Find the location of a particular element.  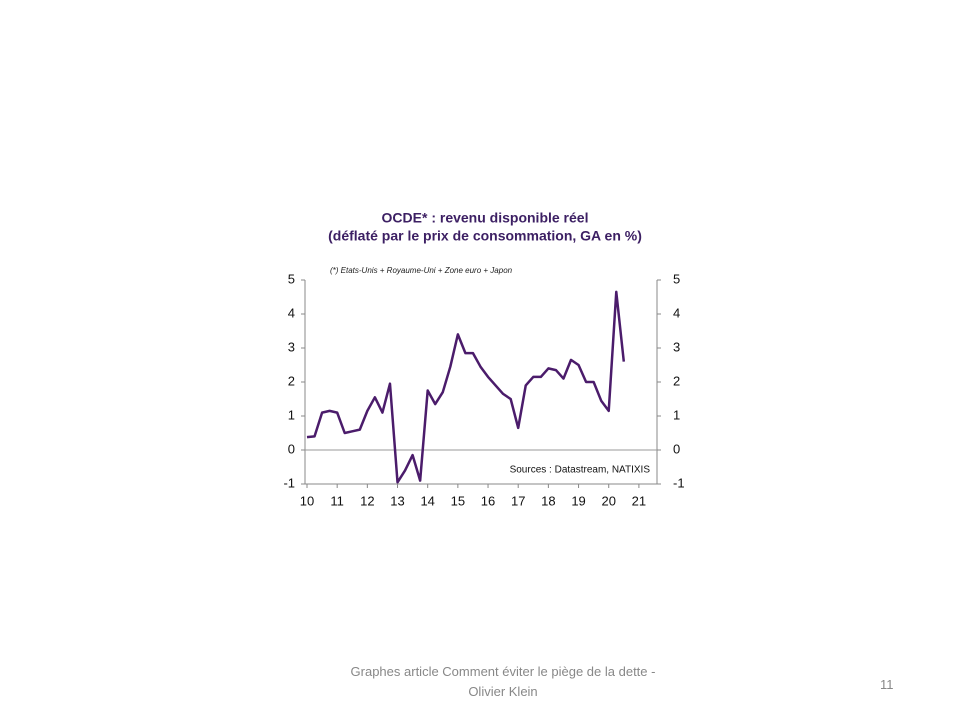

y2-tick-label: 4 is located at coordinates (676, 312).